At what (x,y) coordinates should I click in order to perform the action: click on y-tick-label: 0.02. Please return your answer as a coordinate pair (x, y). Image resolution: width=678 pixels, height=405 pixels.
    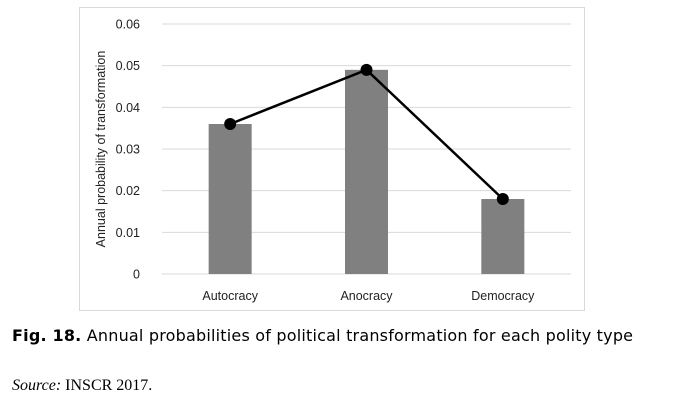
    Looking at the image, I should click on (128, 191).